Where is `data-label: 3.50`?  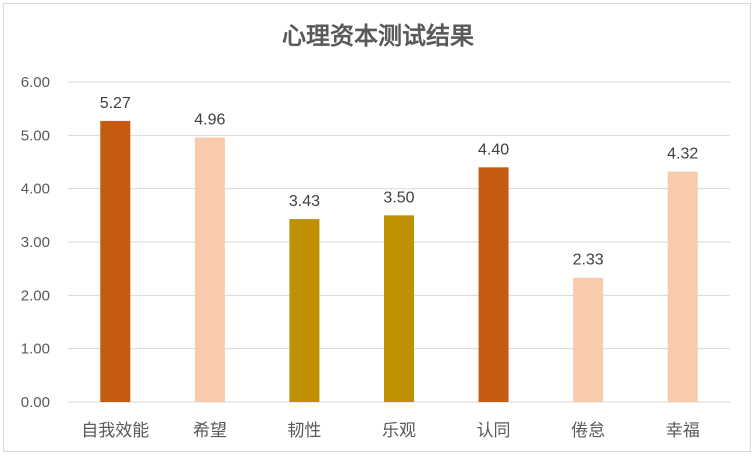
data-label: 3.50 is located at coordinates (398, 197).